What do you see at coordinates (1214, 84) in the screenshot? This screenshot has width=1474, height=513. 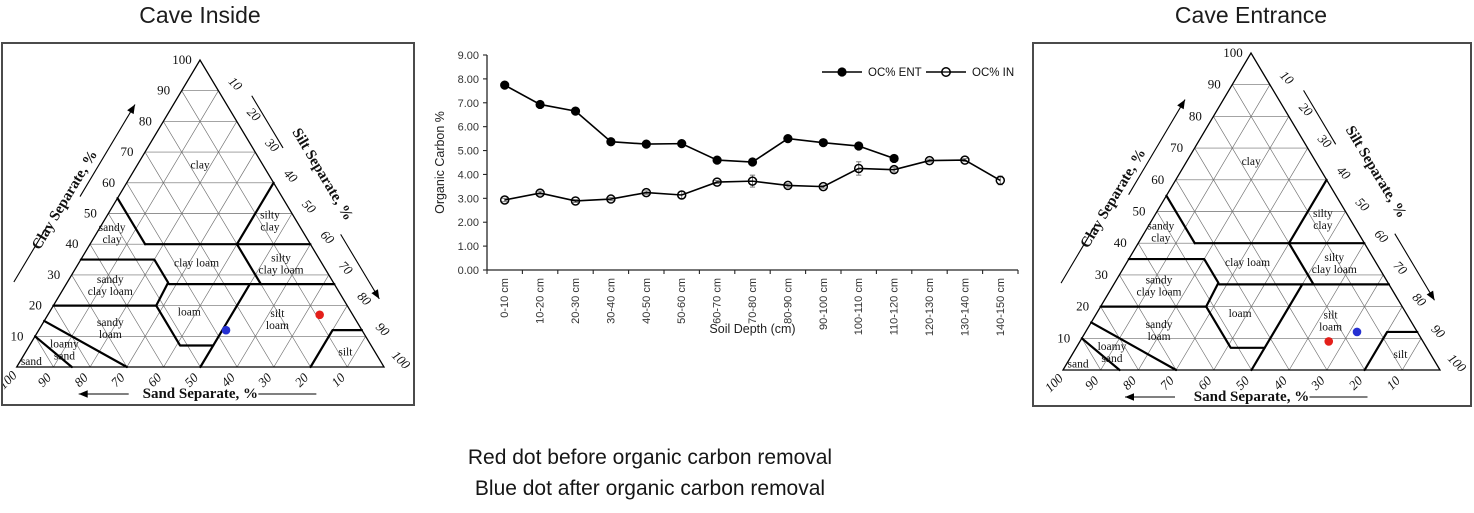 I see `svg-text: 90` at bounding box center [1214, 84].